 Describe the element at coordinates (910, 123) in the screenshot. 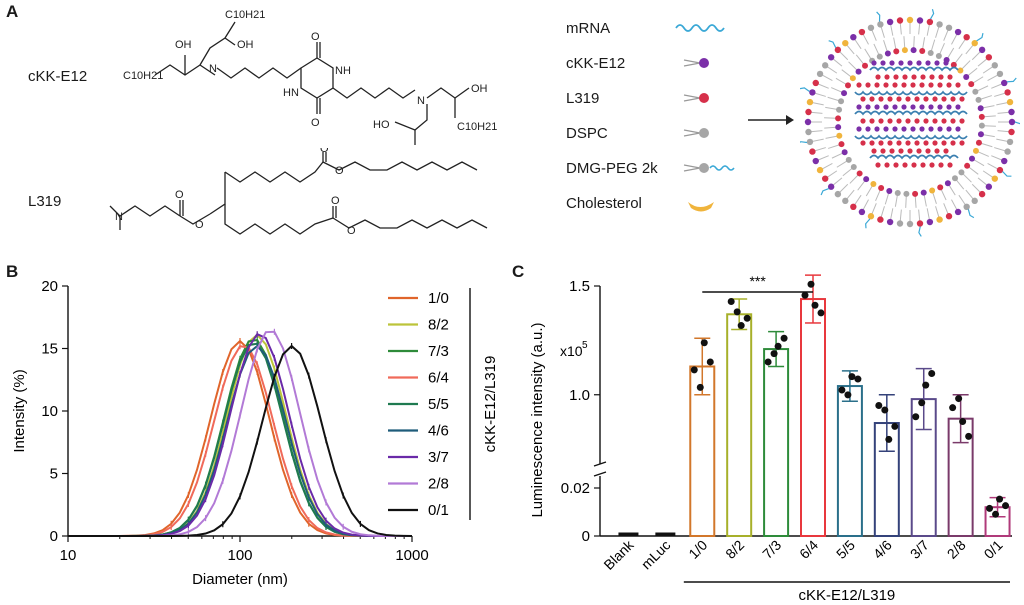

I see `lnp-illustration` at that location.